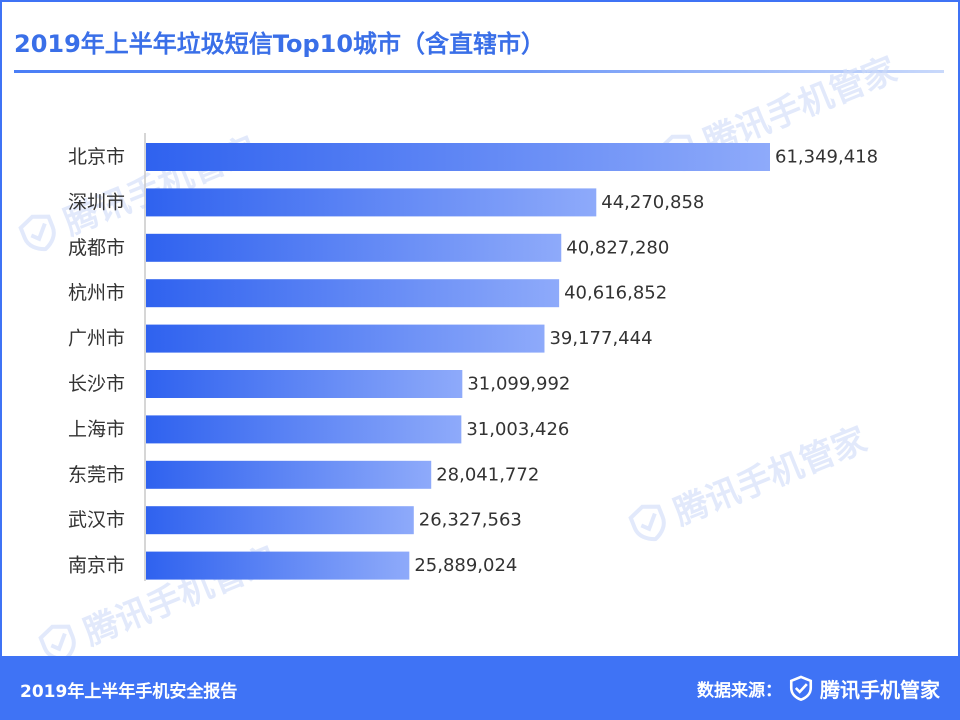  What do you see at coordinates (739, 690) in the screenshot?
I see `source-label: 数据来源：` at bounding box center [739, 690].